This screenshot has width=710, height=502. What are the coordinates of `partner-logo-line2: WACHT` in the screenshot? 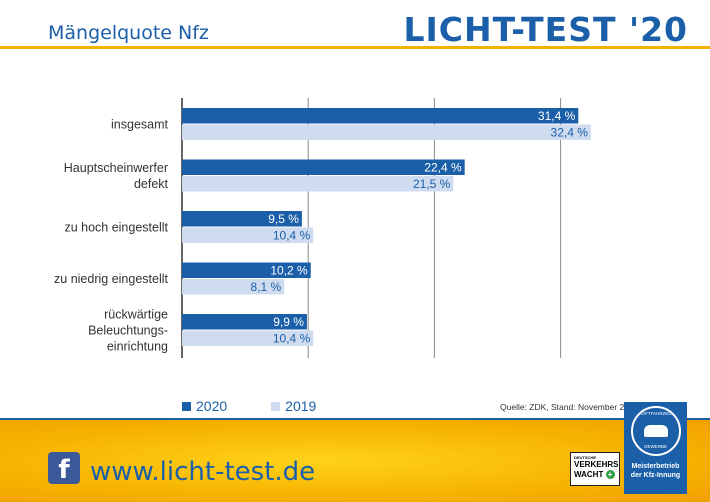 It's located at (589, 474).